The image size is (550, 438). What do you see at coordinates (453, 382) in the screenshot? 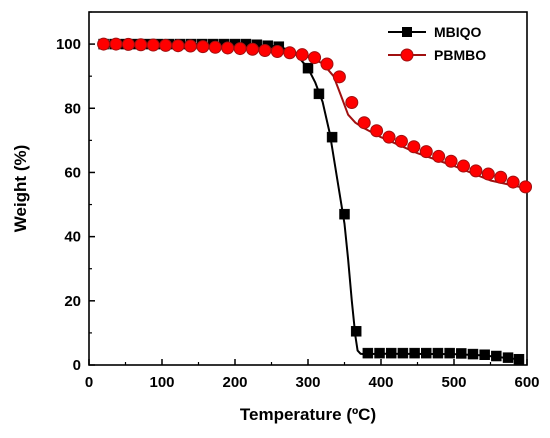
I see `x-tick-label: 500` at bounding box center [453, 382].